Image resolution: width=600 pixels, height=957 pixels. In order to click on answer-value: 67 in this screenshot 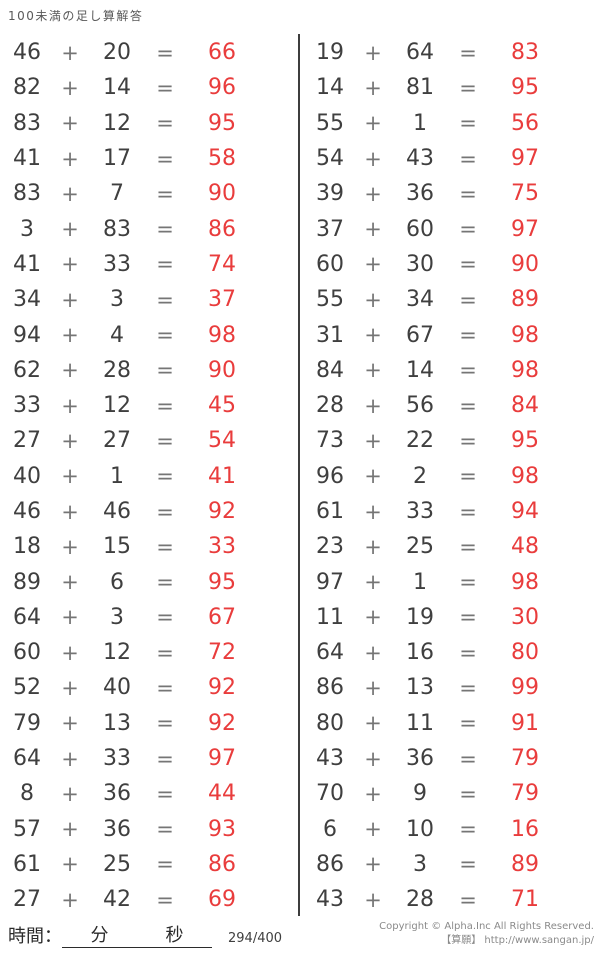, I will do `click(222, 617)`.